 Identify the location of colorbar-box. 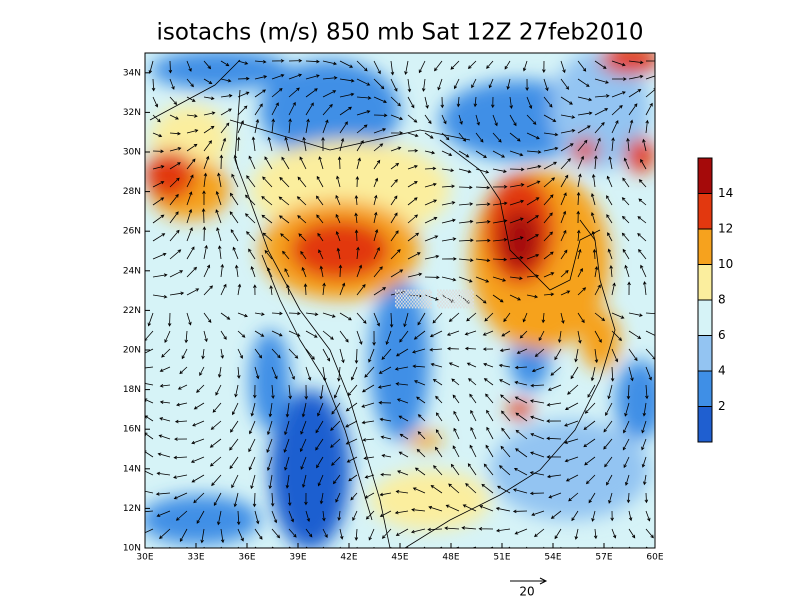
(705, 211).